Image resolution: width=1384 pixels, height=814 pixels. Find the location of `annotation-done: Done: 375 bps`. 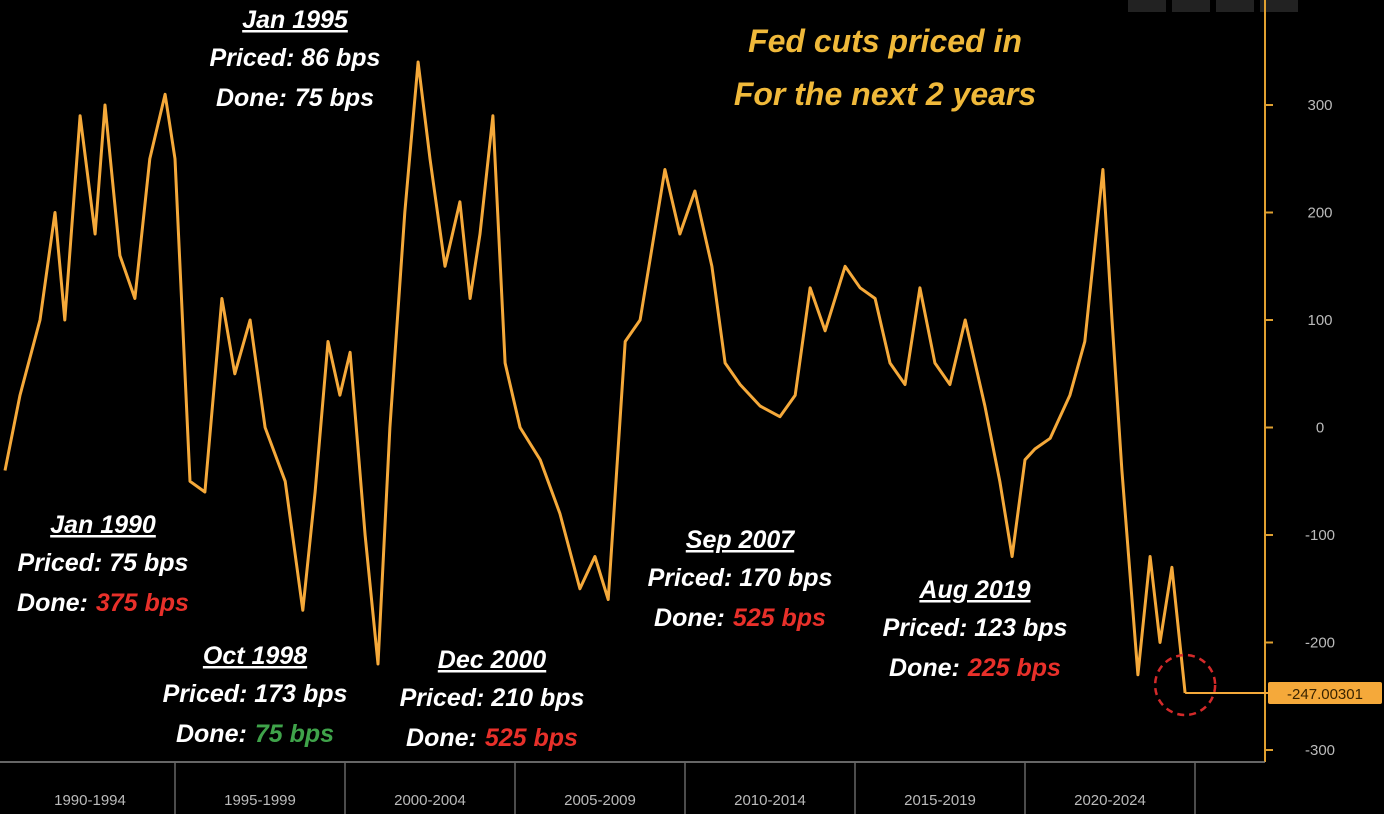

annotation-done: Done: 375 bps is located at coordinates (103, 603).